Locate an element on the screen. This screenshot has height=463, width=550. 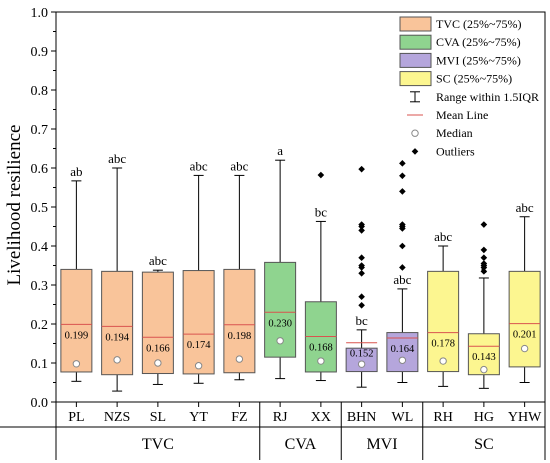
legend-swatch-tvc is located at coordinates (415, 24).